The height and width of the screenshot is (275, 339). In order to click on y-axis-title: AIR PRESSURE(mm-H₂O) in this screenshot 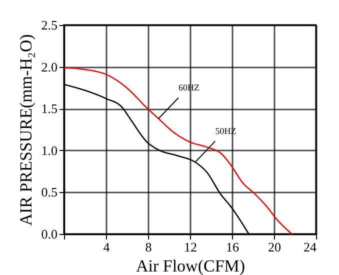, I will do `click(26, 130)`.